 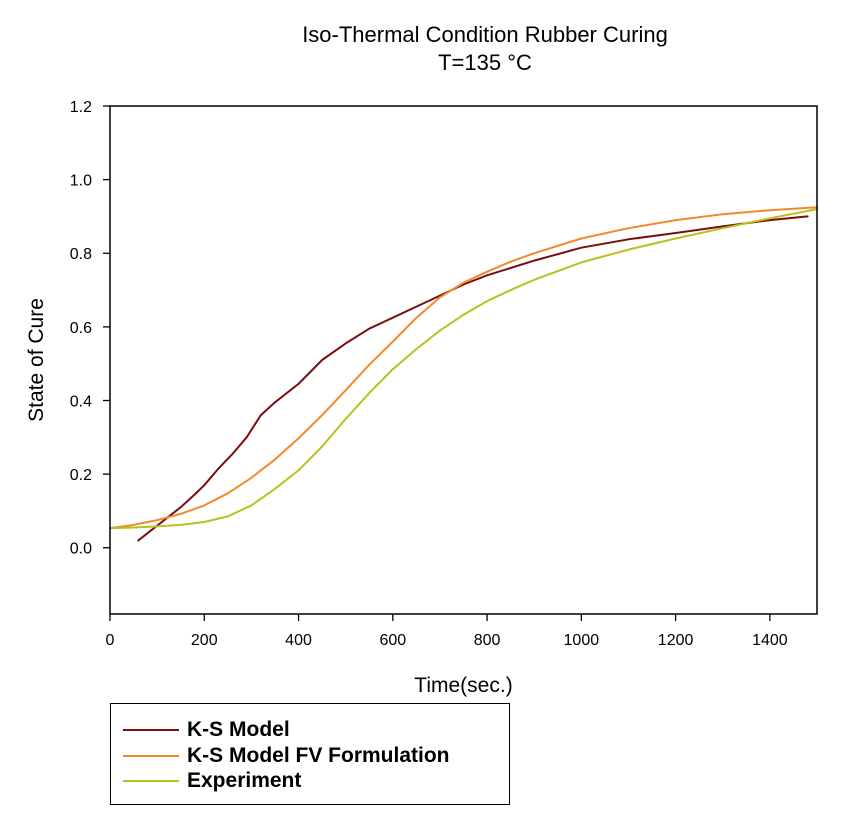 I want to click on chart-title: Iso-Thermal Condition Rubber Curing, so click(x=485, y=34).